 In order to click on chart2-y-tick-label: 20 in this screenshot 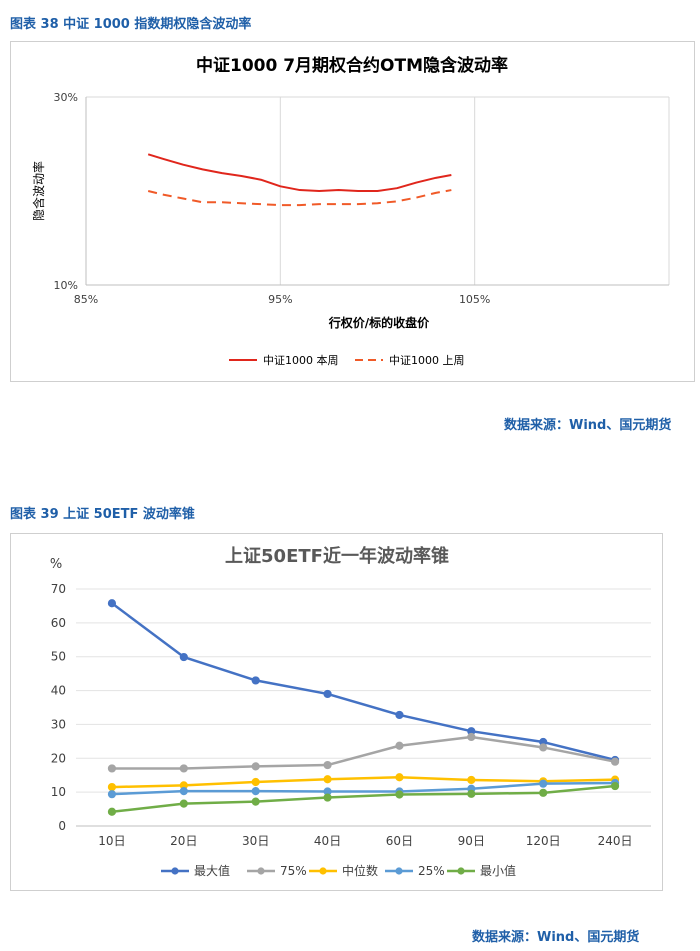, I will do `click(58, 758)`.